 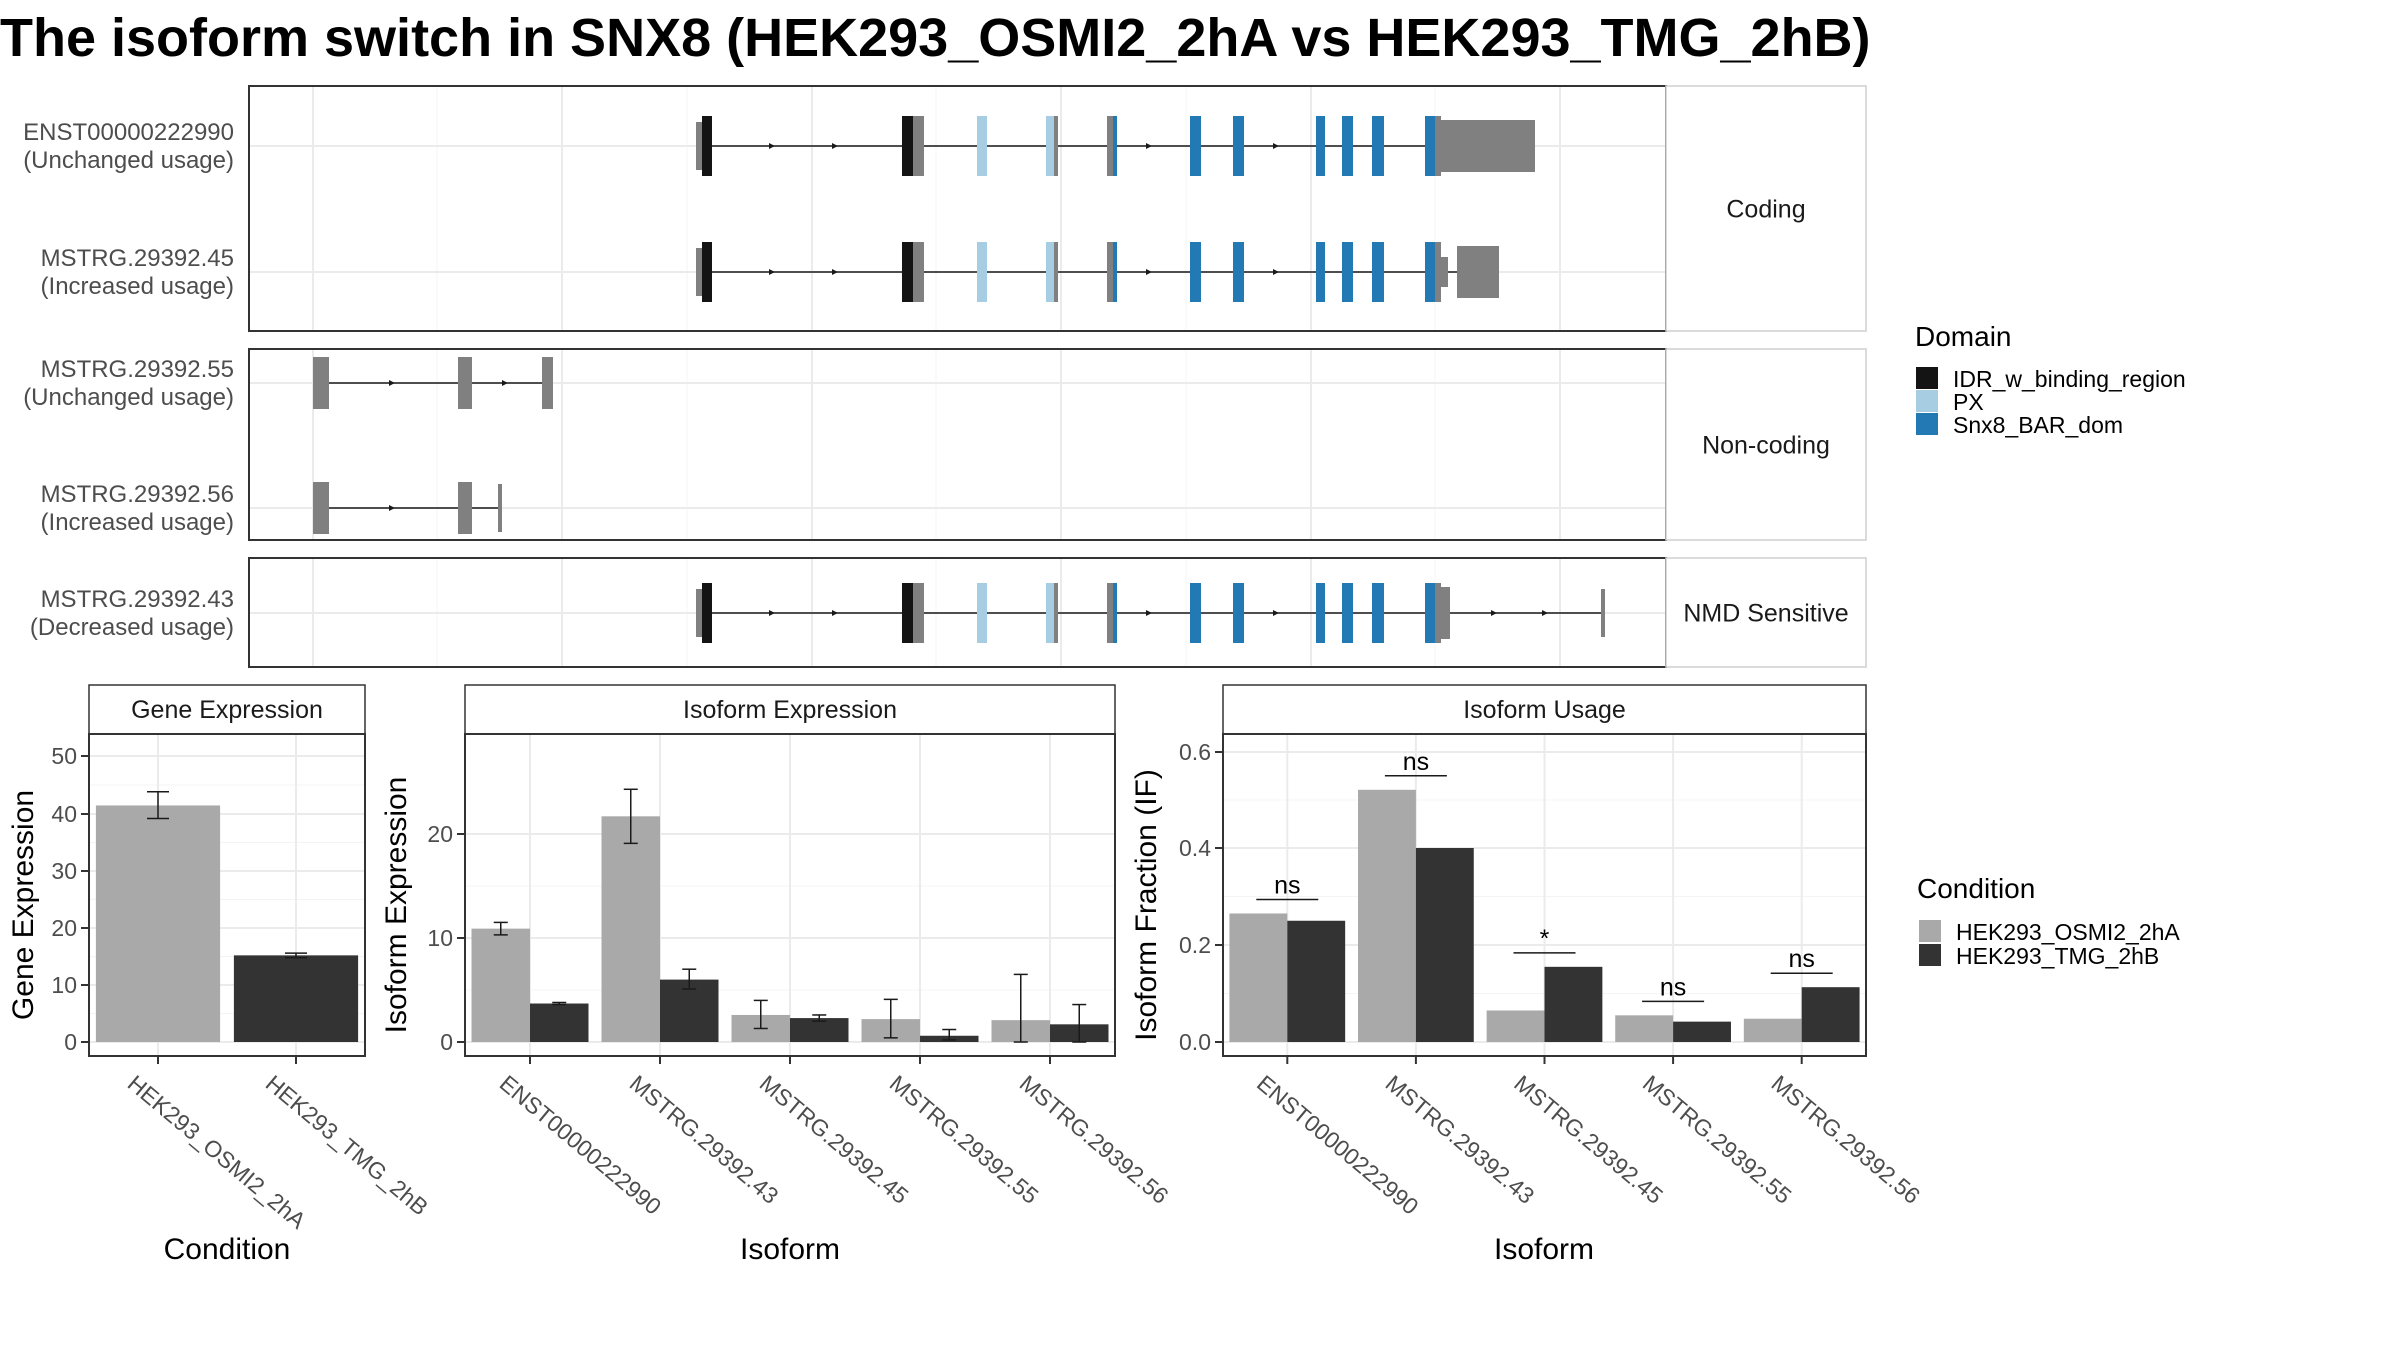 I want to click on chart-0-ytick-label: 30, so click(x=64, y=871).